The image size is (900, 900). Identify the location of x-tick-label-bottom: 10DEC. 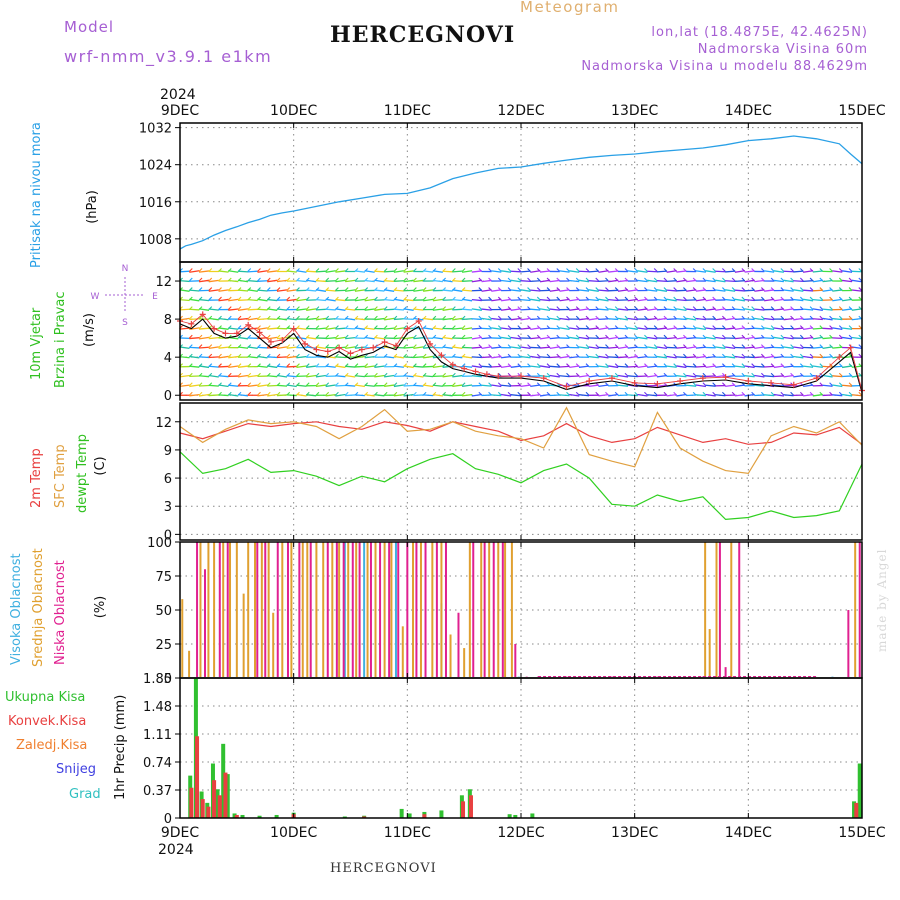
(293, 833).